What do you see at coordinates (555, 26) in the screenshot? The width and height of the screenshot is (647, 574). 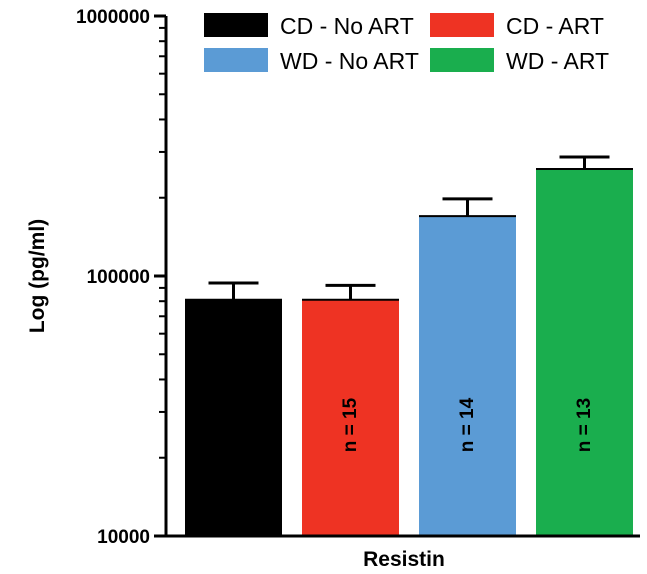 I see `legend-label: CD - ART` at bounding box center [555, 26].